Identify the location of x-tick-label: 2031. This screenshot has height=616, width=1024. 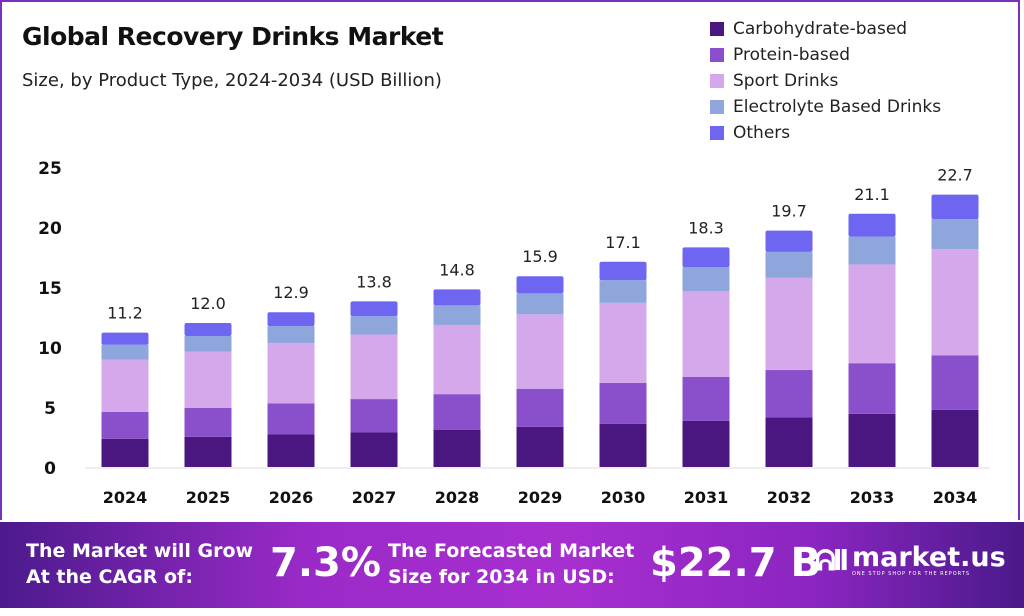
(706, 497).